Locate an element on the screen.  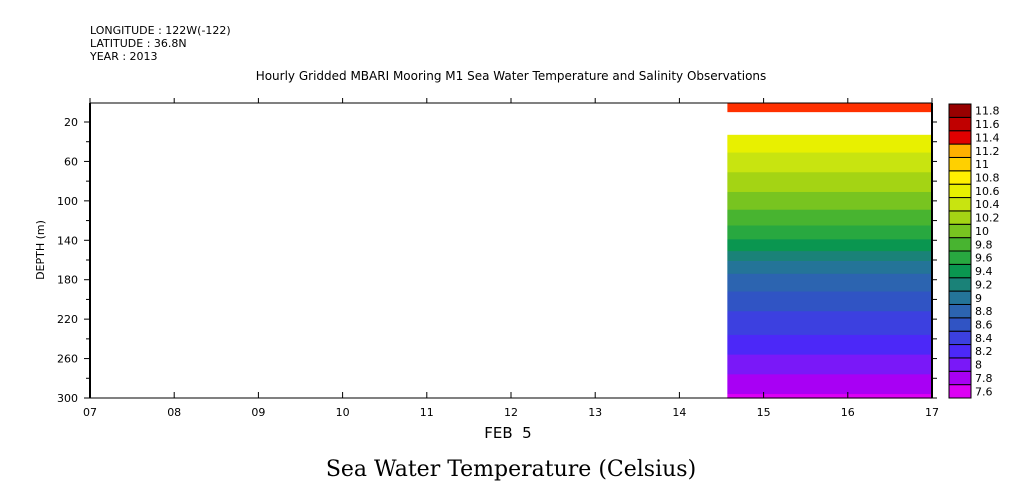
x-tick-label: 10 is located at coordinates (343, 412).